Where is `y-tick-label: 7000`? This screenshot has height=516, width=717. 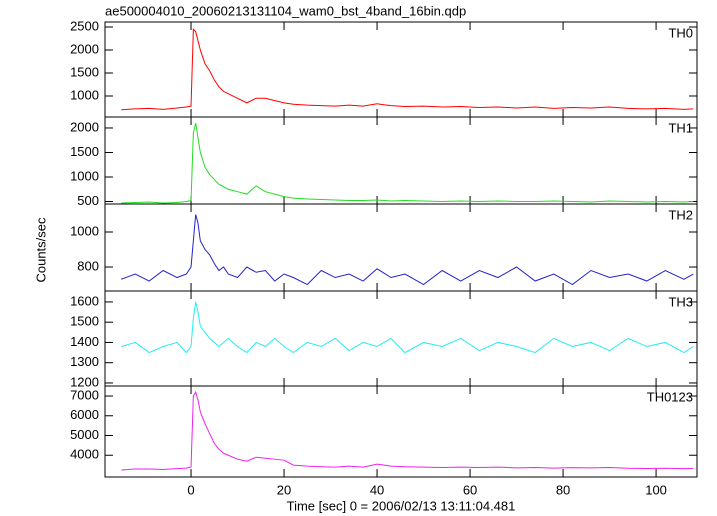 y-tick-label: 7000 is located at coordinates (84, 394).